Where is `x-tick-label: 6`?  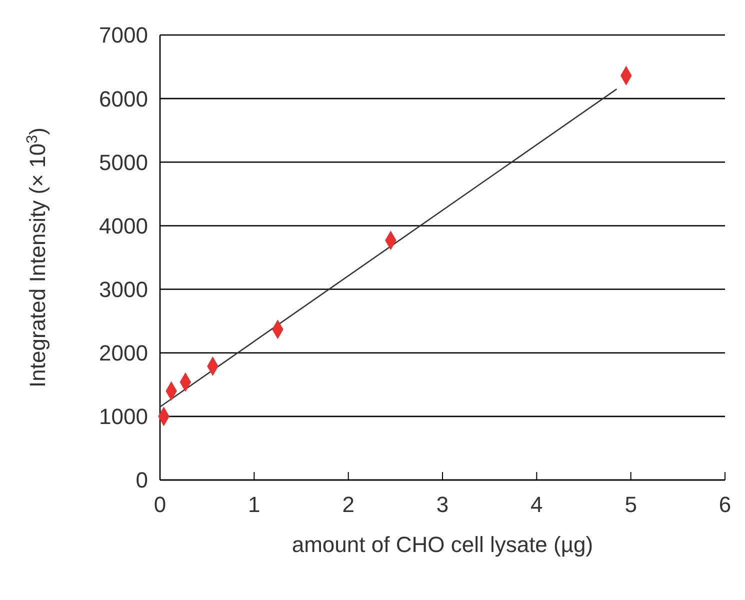 x-tick-label: 6 is located at coordinates (725, 504).